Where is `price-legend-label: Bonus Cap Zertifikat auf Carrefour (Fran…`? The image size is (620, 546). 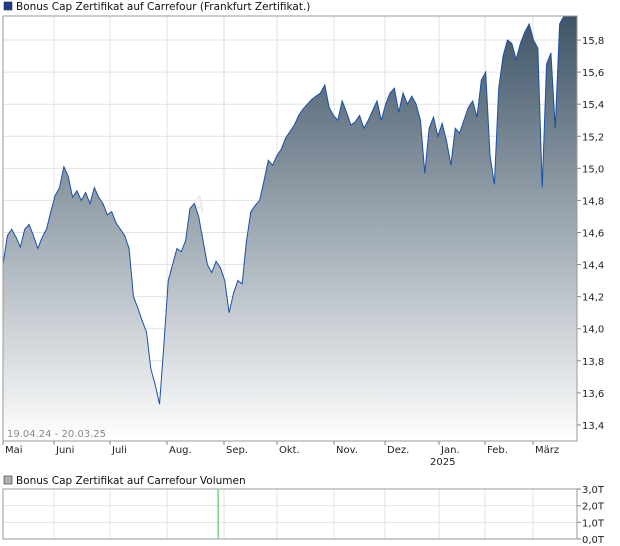 price-legend-label: Bonus Cap Zertifikat auf Carrefour (Fran… is located at coordinates (163, 7).